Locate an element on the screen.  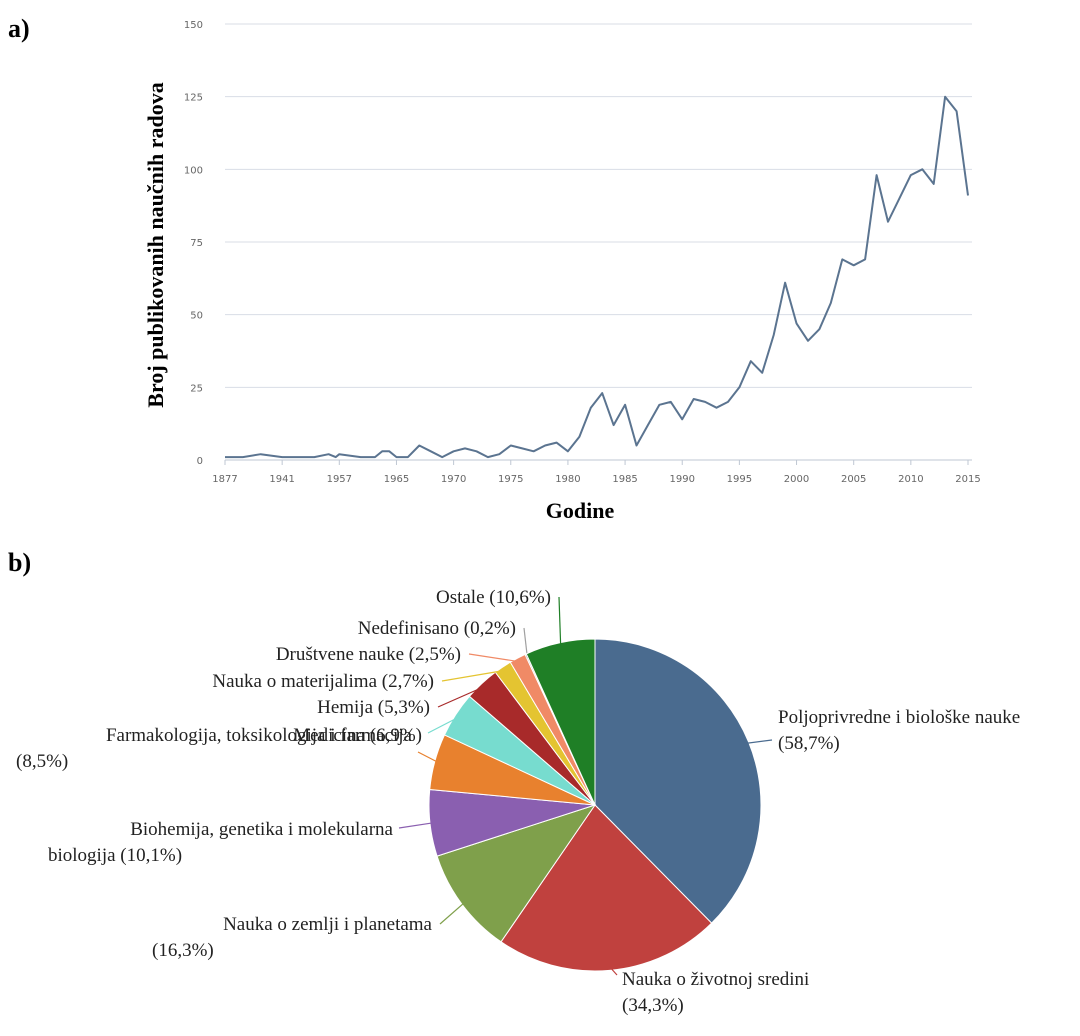
pie-label: Farmakologija, toksikologija i farmacija is located at coordinates (259, 735).